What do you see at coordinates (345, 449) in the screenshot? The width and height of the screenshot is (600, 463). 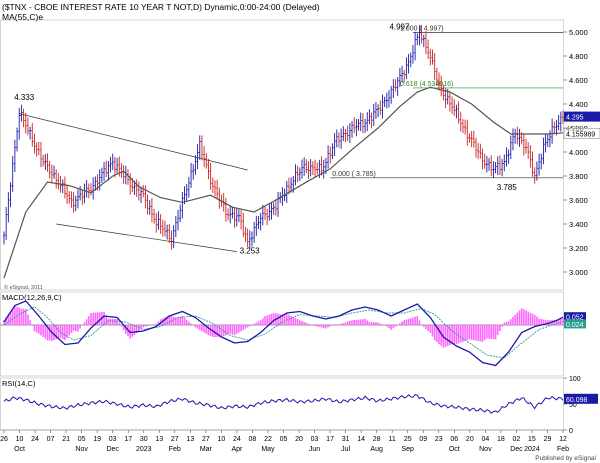 I see `x-month-label: Jul` at bounding box center [345, 449].